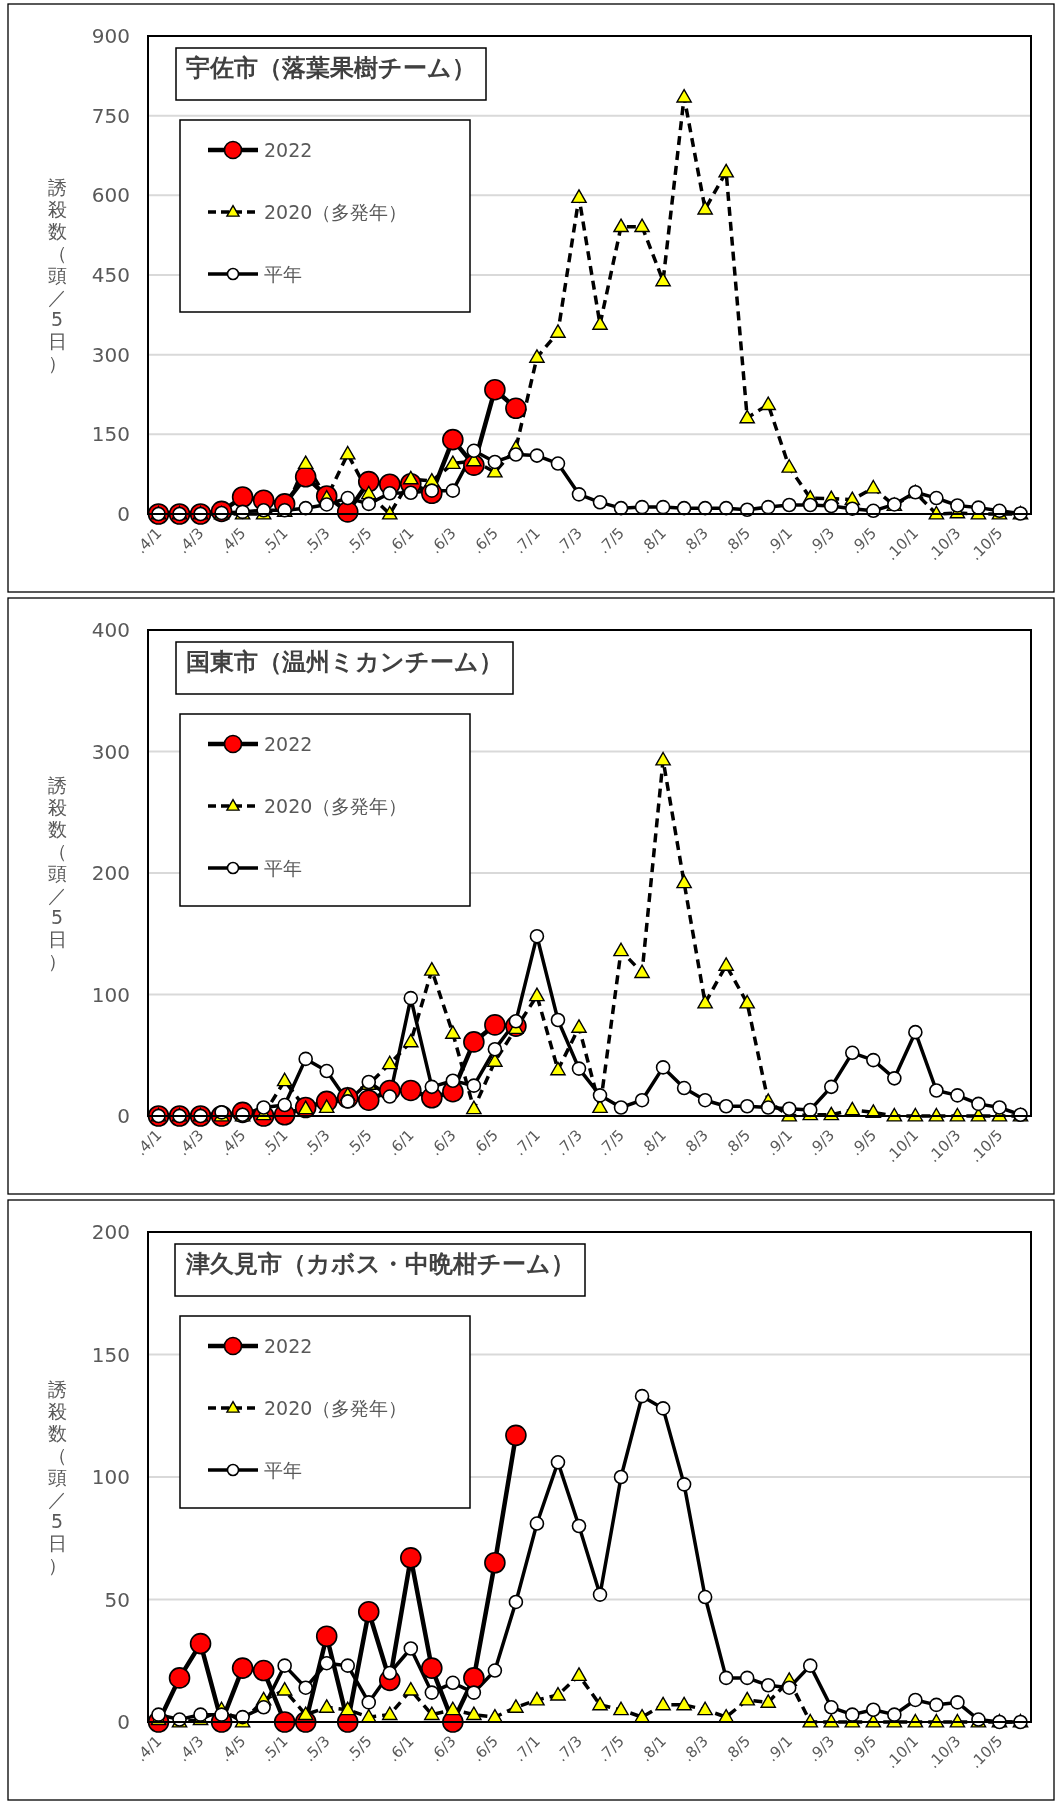 The width and height of the screenshot is (1059, 1803). Describe the element at coordinates (110, 195) in the screenshot. I see `y-tick-label: 600` at that location.